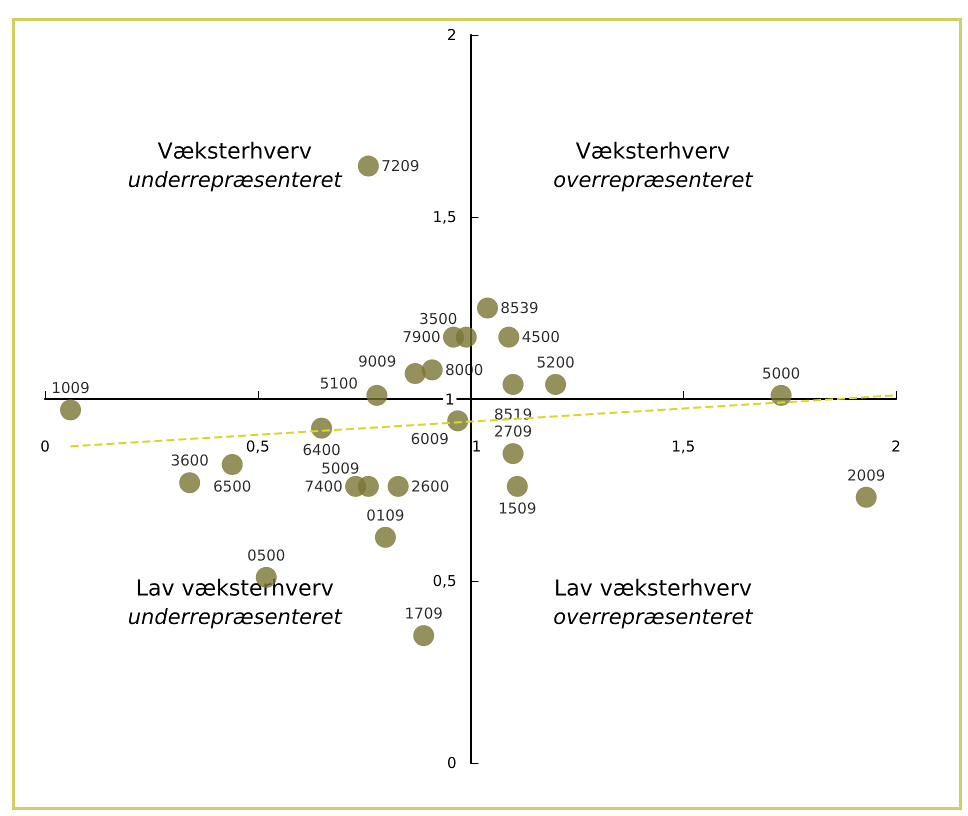  What do you see at coordinates (429, 439) in the screenshot?
I see `series-label: 6009` at bounding box center [429, 439].